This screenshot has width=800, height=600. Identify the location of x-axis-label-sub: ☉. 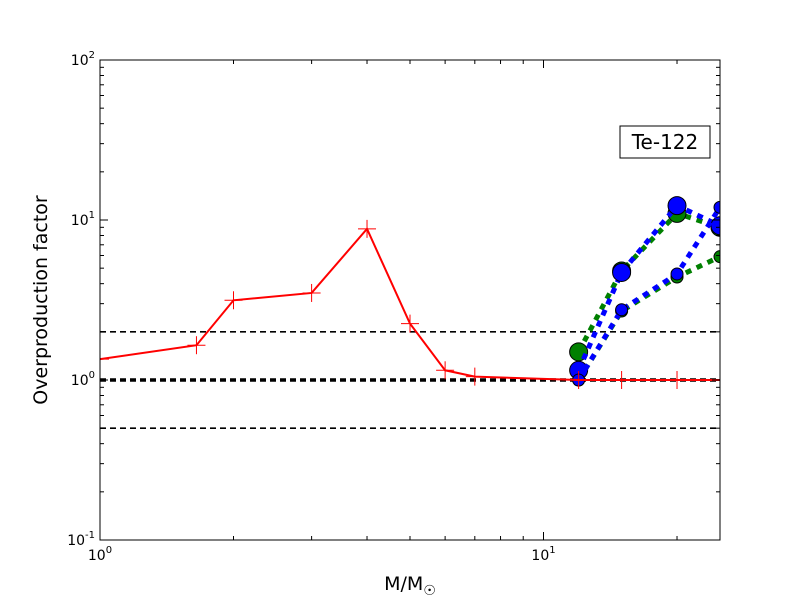
(429, 591).